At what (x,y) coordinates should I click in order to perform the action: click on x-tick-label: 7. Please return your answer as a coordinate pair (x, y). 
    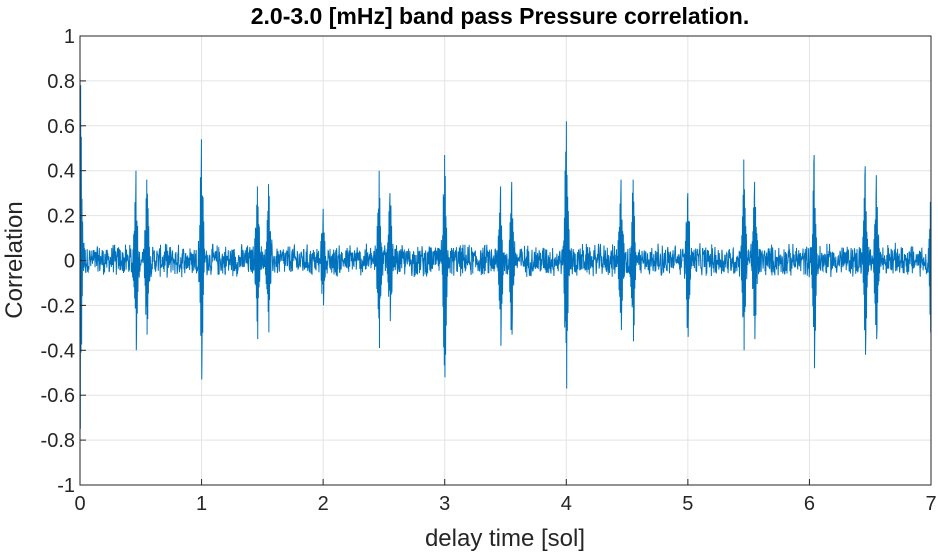
    Looking at the image, I should click on (930, 504).